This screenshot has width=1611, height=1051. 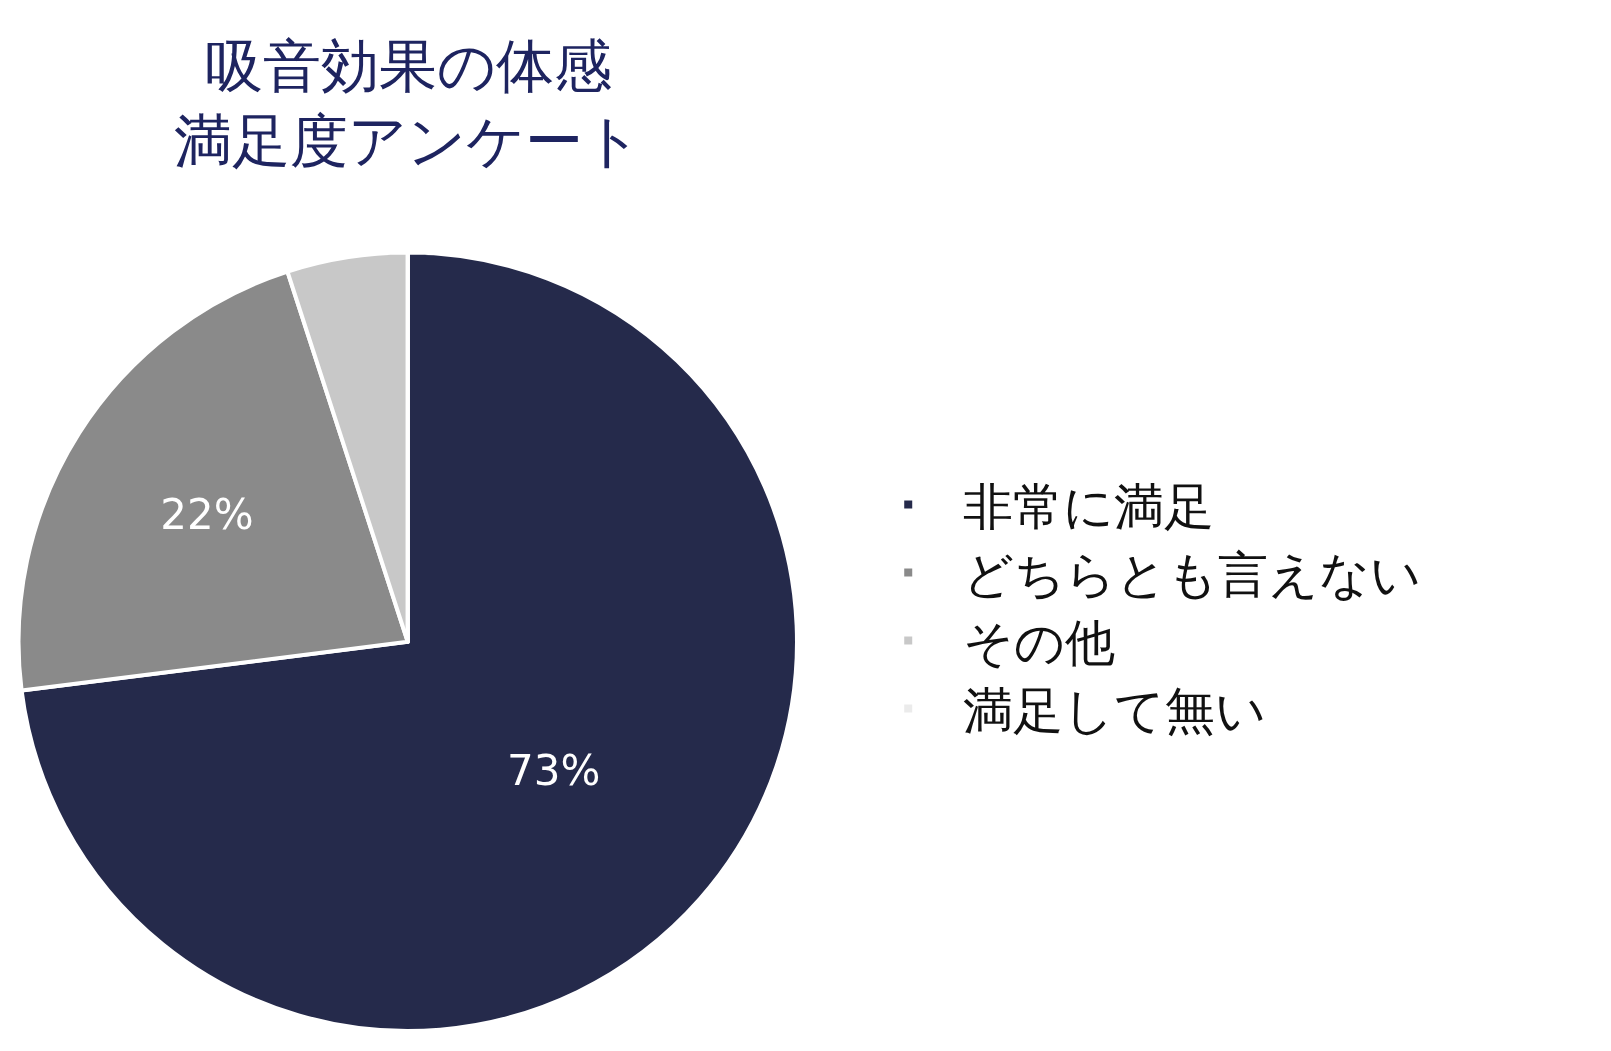 I want to click on legend-label: 非常に満足, so click(x=1089, y=506).